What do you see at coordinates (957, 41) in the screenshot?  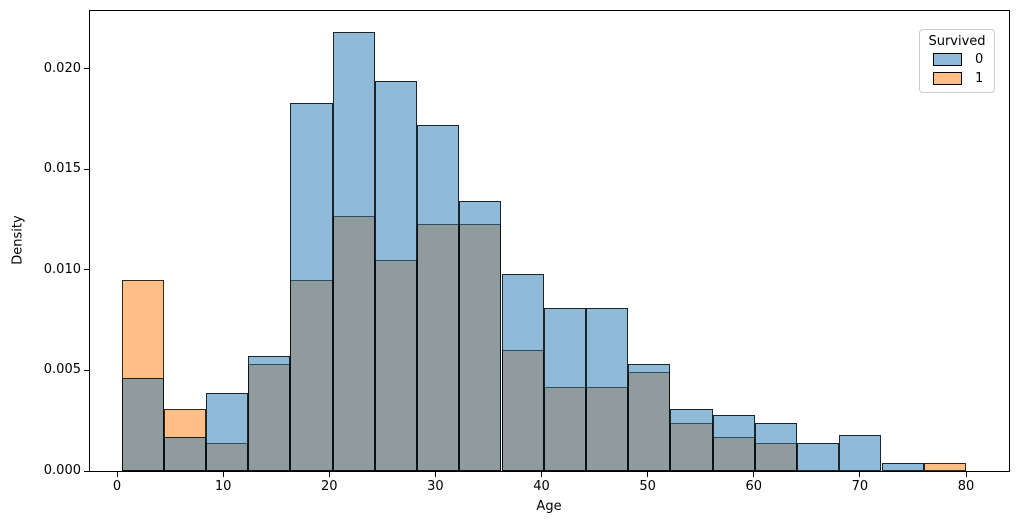 I see `legend-title: Survived` at bounding box center [957, 41].